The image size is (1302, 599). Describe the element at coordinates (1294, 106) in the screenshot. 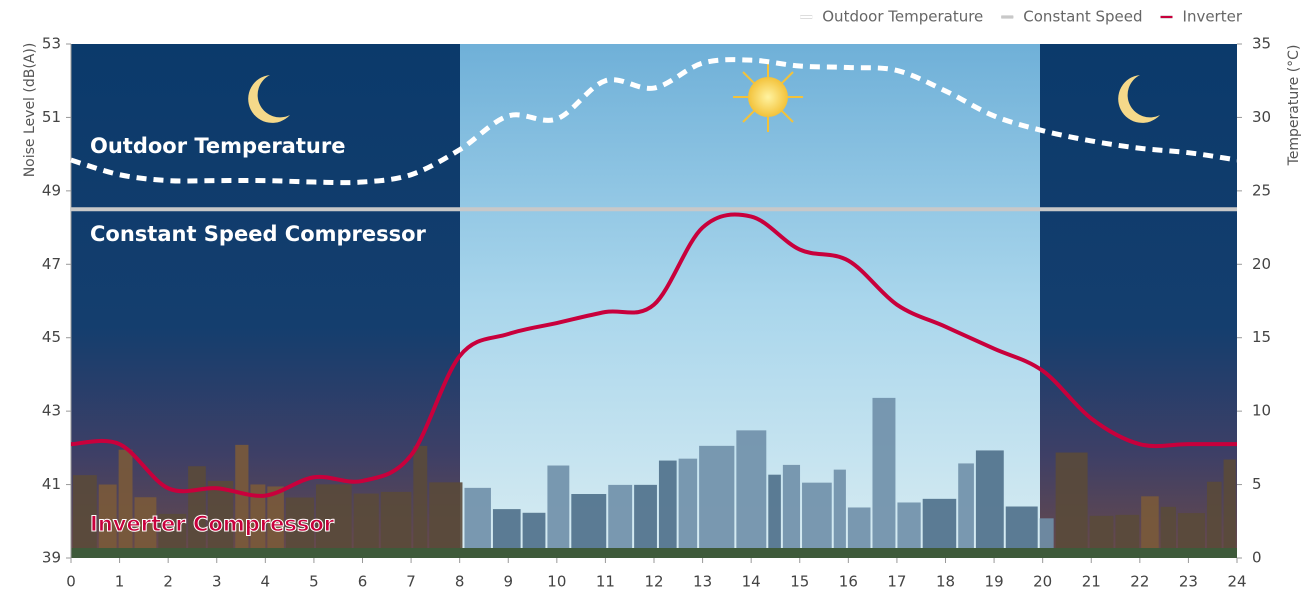

I see `y2-axis-title: Temperature (°C)` at that location.